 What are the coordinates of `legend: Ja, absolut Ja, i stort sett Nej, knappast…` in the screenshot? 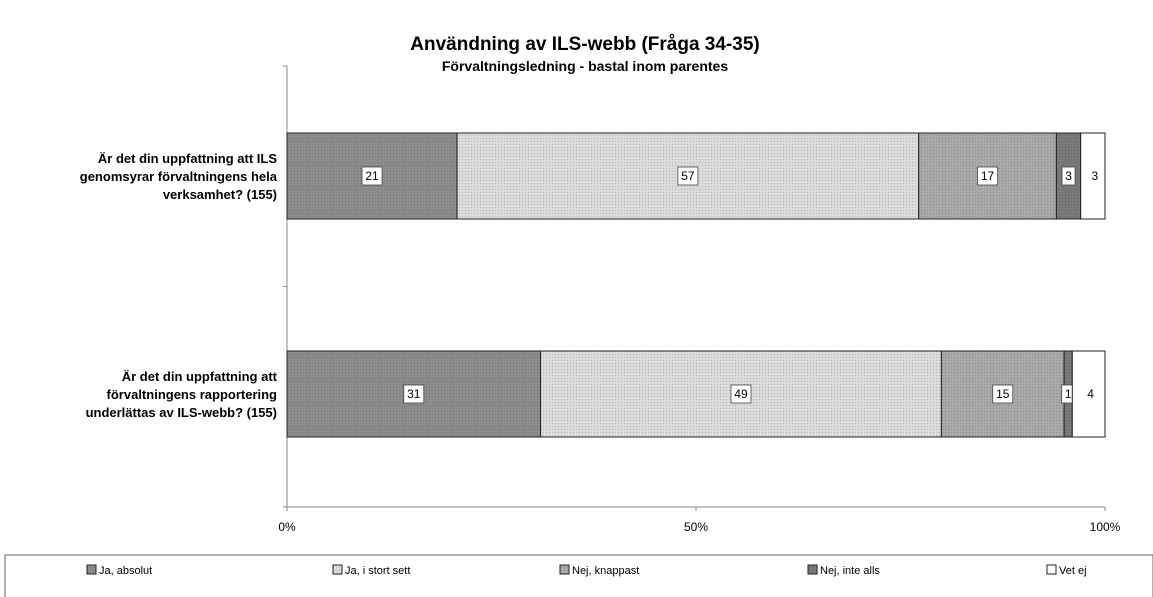 It's located at (578, 575).